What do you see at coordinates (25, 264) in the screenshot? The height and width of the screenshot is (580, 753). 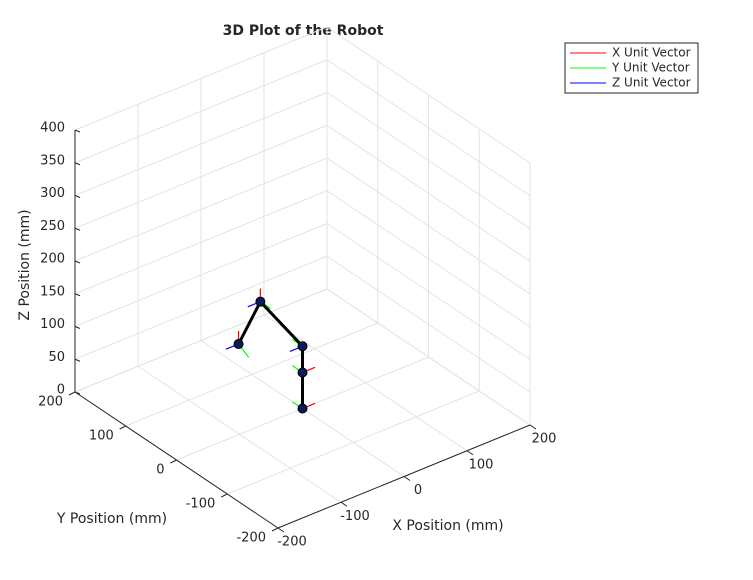 I see `z-axis-label: Z Position (mm)` at bounding box center [25, 264].